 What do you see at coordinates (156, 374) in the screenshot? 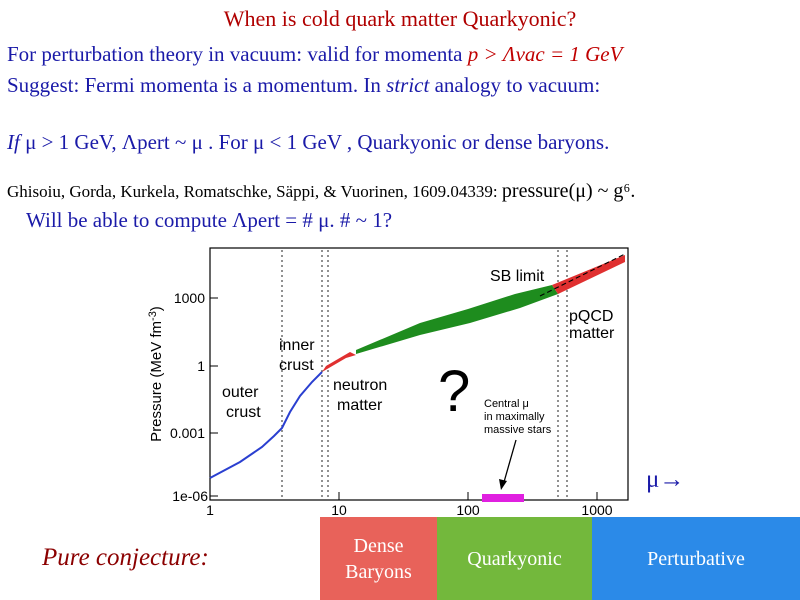
I see `y-axis-label: Pressure (MeV fm-3)` at bounding box center [156, 374].